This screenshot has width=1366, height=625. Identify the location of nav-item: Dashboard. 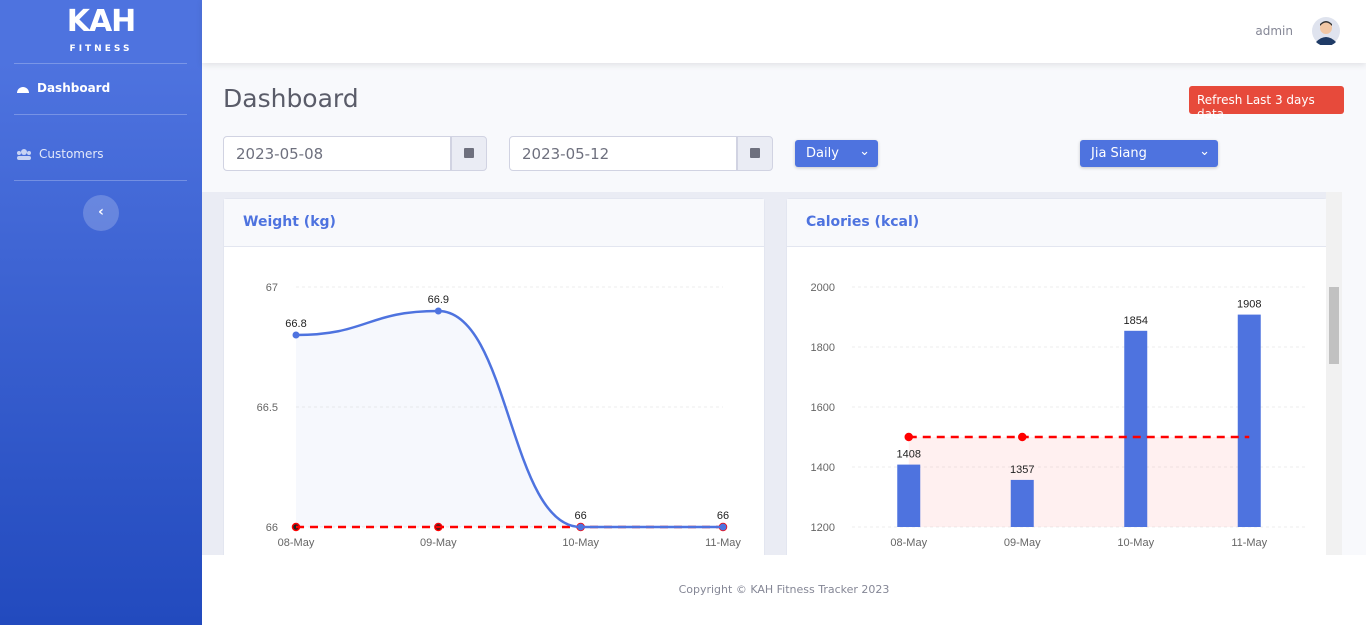
(63, 88).